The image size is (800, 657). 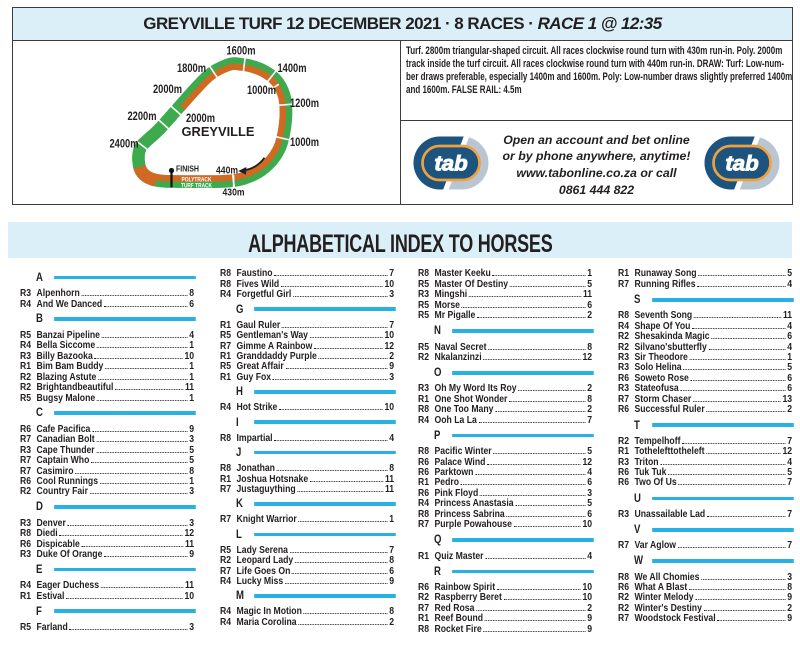 I want to click on svg-text: GREYVILLE, so click(x=218, y=131).